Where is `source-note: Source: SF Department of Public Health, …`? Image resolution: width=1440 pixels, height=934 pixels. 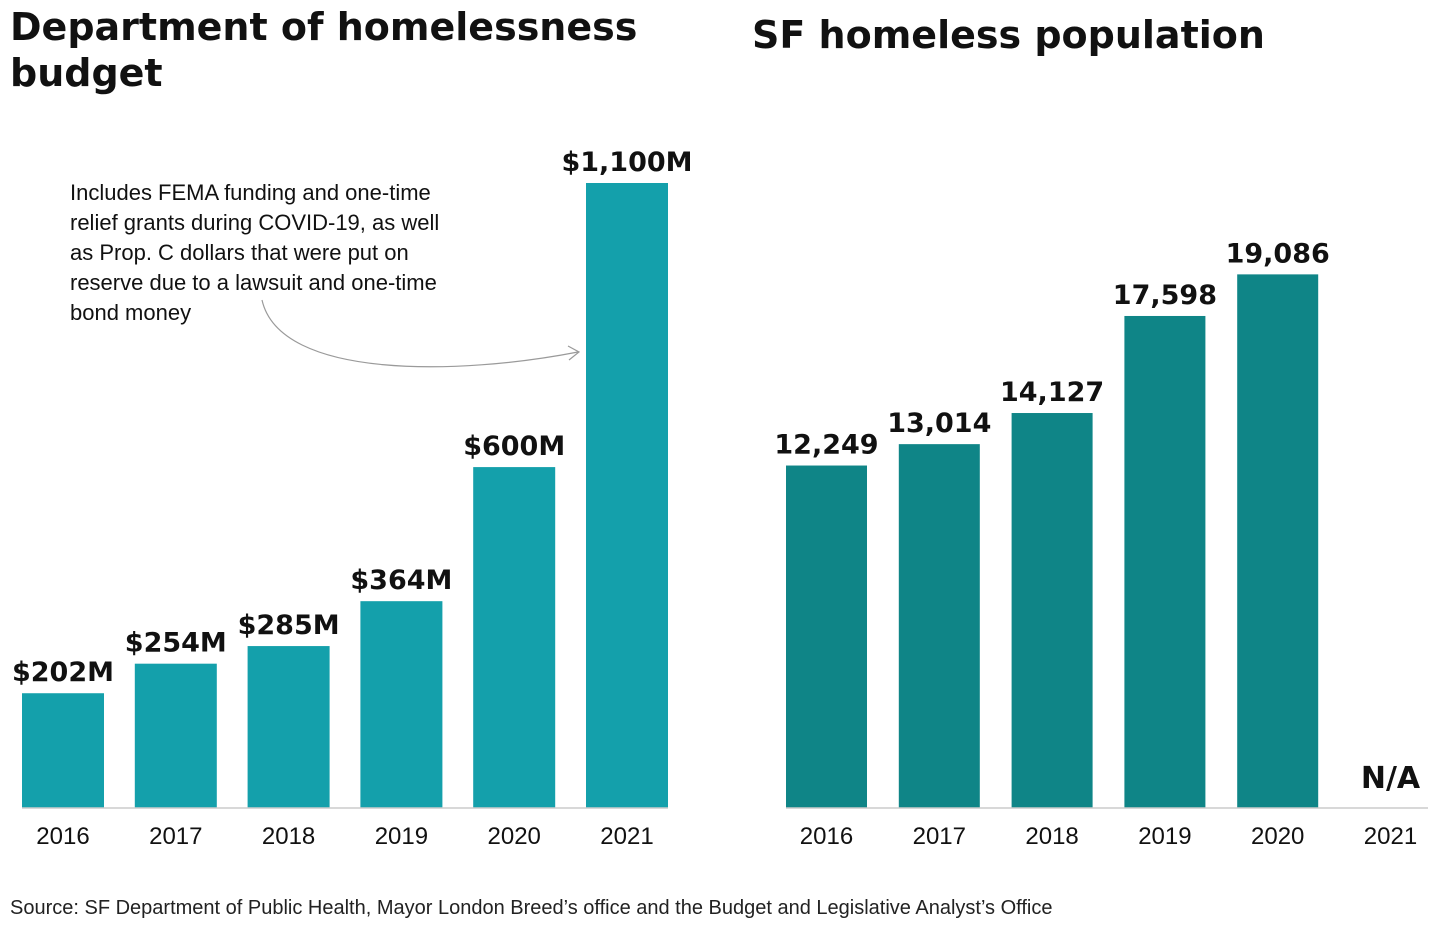 source-note: Source: SF Department of Public Health, … is located at coordinates (531, 908).